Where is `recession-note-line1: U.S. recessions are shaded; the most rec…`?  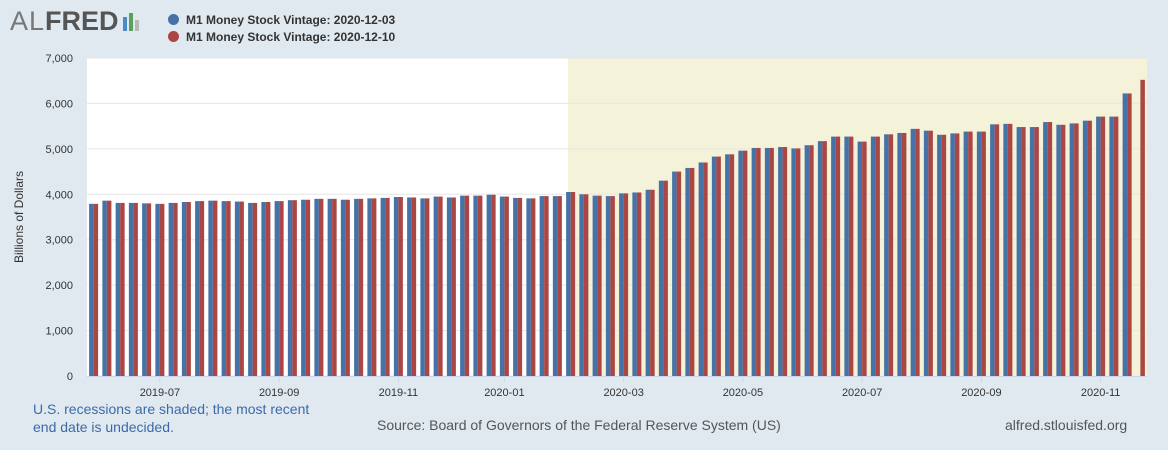 recession-note-line1: U.S. recessions are shaded; the most rec… is located at coordinates (171, 409).